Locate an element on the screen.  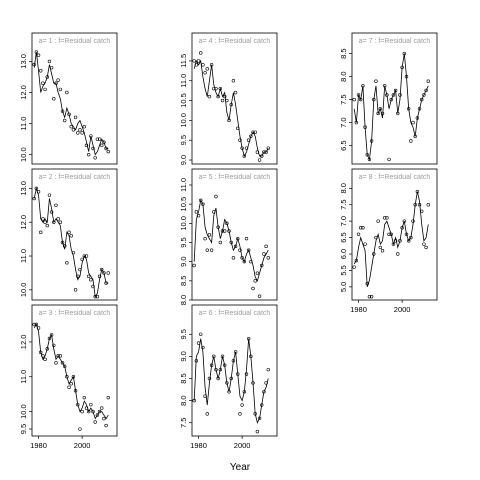
strip-label: a= 3 : f=Residual catch is located at coordinates (75, 313).